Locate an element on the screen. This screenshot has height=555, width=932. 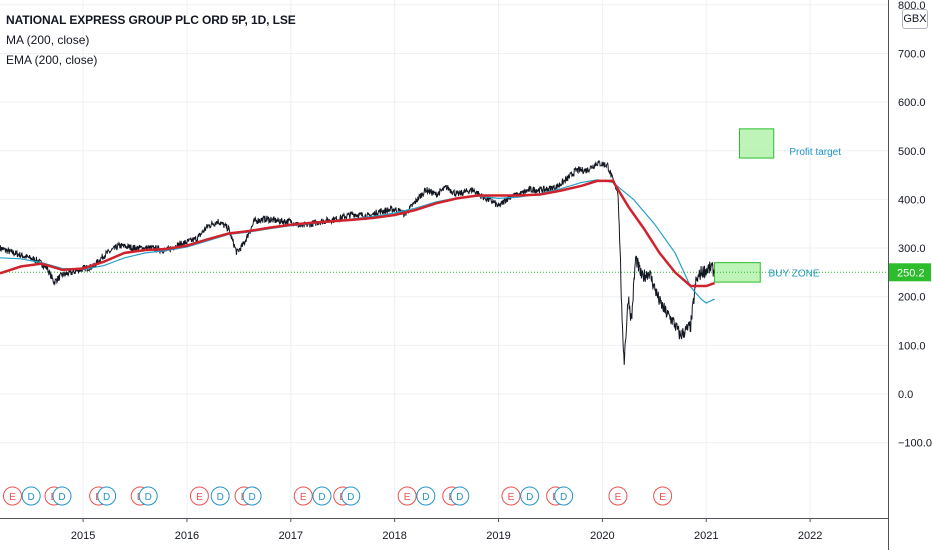
x-tick-label: 2020 is located at coordinates (602, 536).